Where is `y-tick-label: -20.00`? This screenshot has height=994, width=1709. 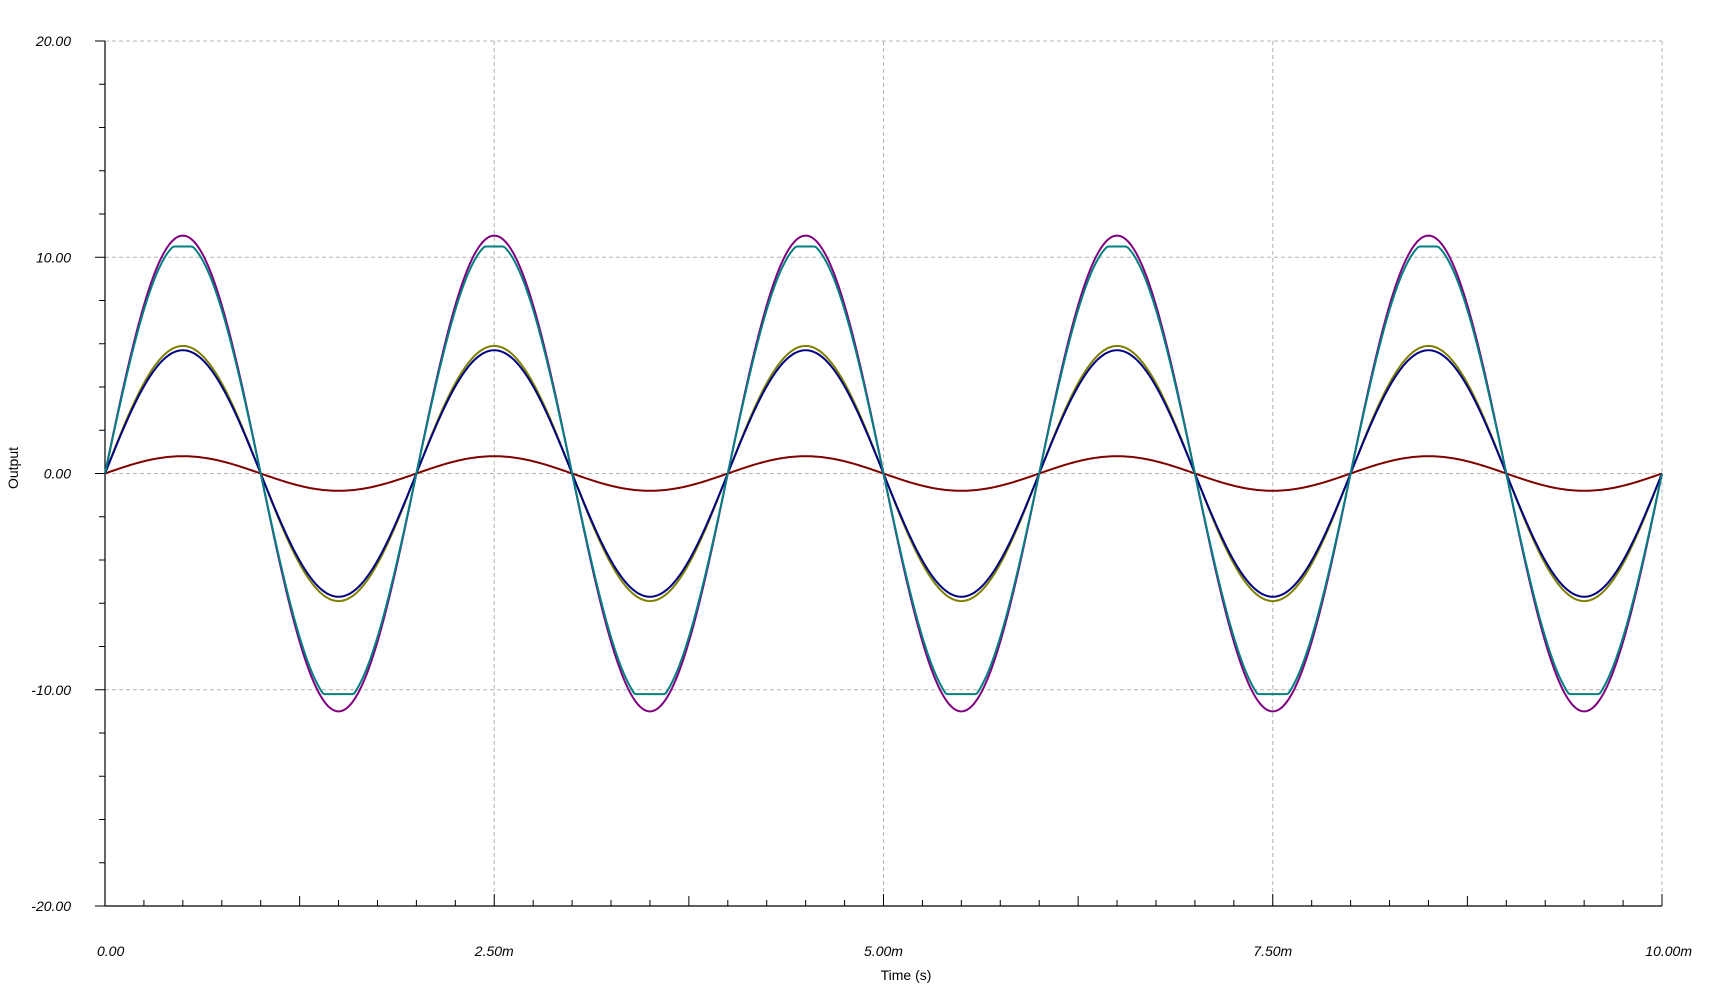 y-tick-label: -20.00 is located at coordinates (51, 906).